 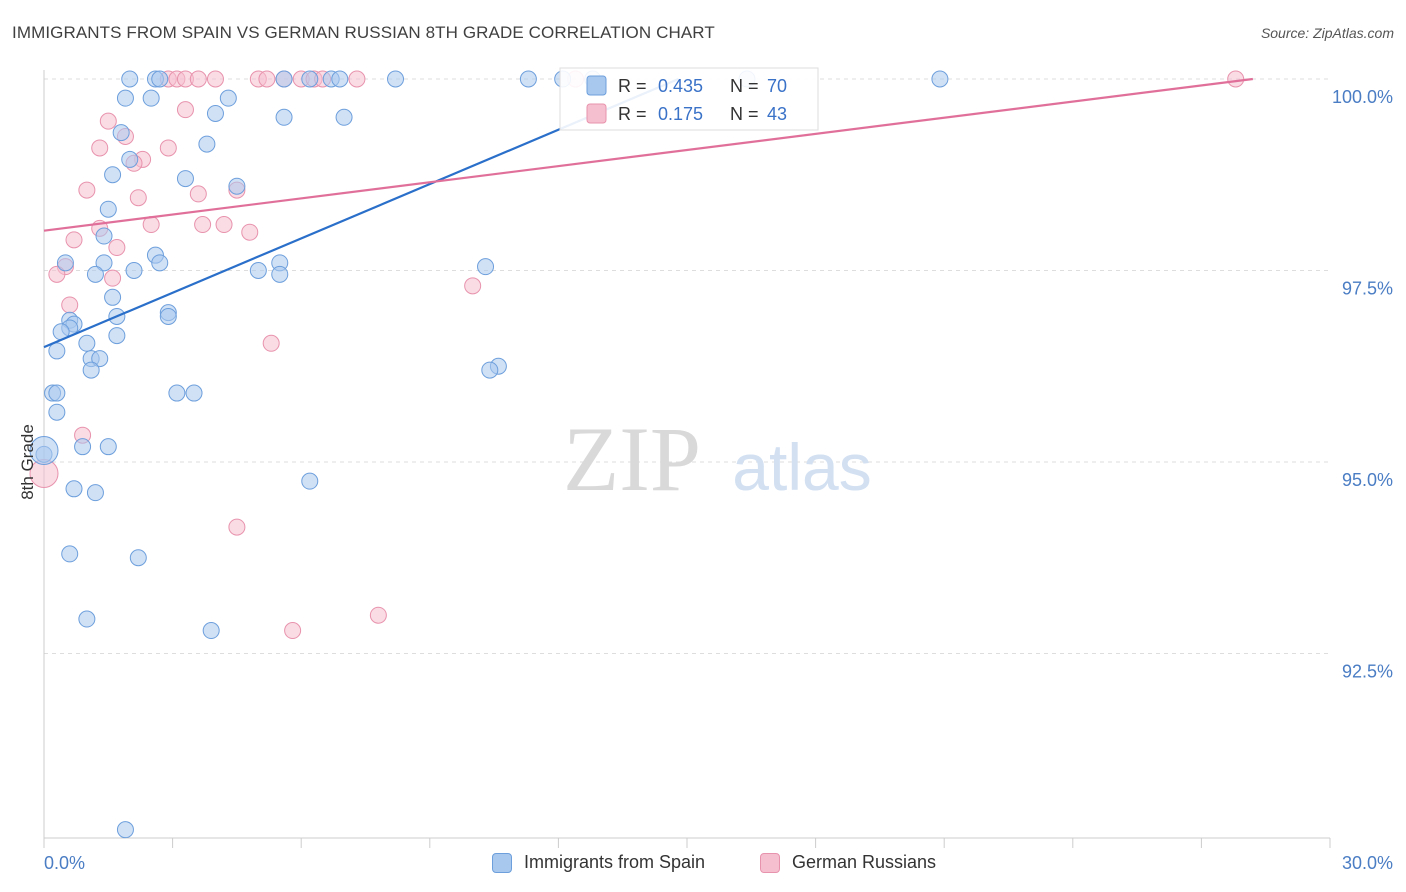 I want to click on legend-label-german-russians: German Russians, so click(x=864, y=862).